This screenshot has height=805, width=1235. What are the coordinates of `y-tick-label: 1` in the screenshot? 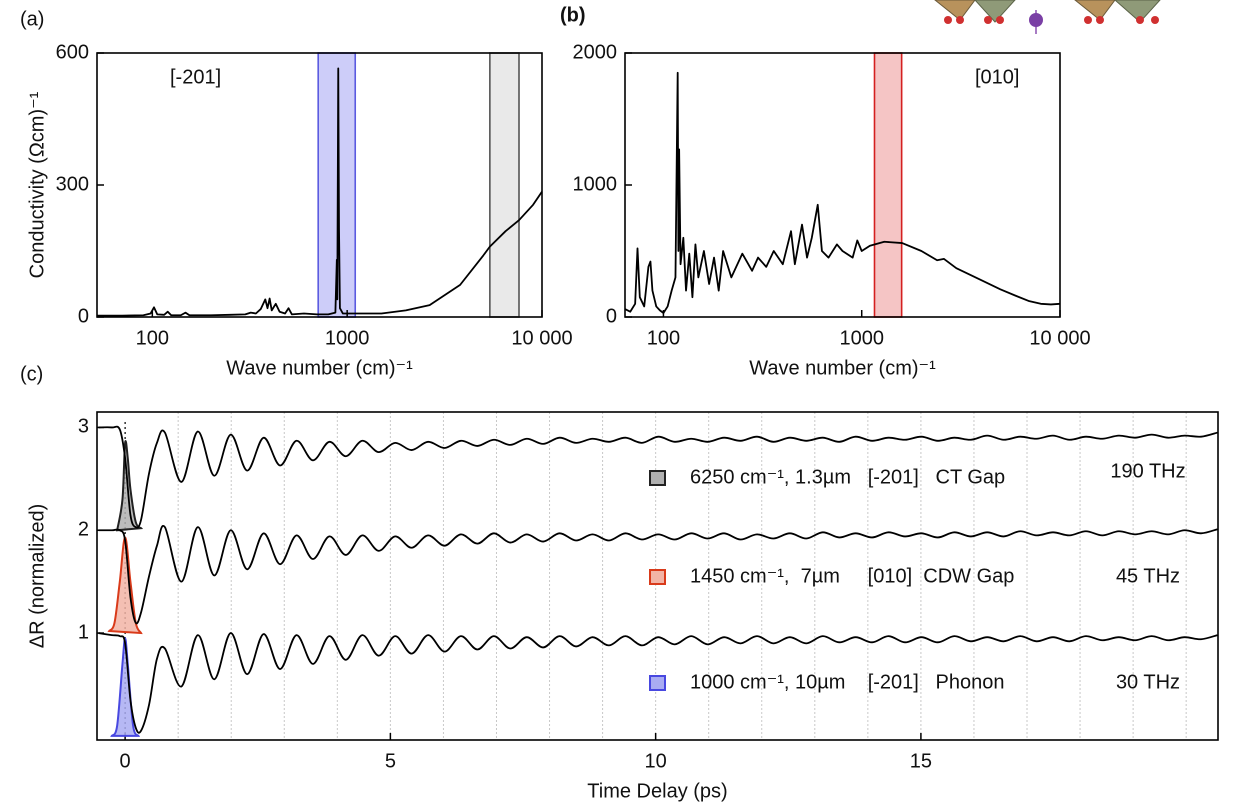 It's located at (83, 632).